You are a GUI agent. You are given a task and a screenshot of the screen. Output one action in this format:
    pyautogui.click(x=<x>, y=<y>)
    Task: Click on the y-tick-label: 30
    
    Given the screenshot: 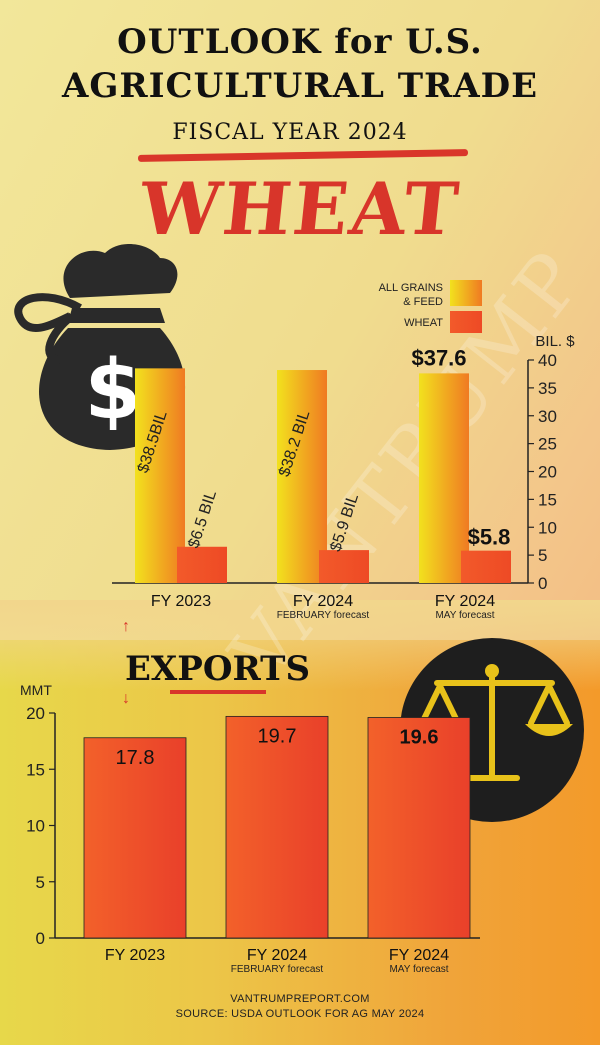 What is the action you would take?
    pyautogui.click(x=547, y=416)
    